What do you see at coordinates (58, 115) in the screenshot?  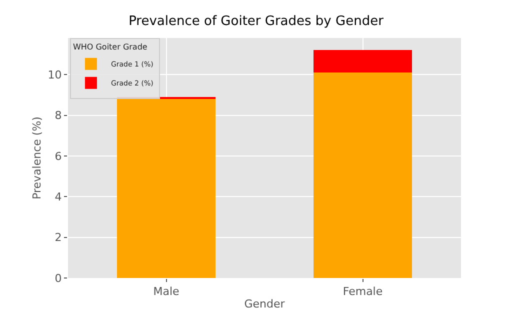 I see `y-tick-label: 8` at bounding box center [58, 115].